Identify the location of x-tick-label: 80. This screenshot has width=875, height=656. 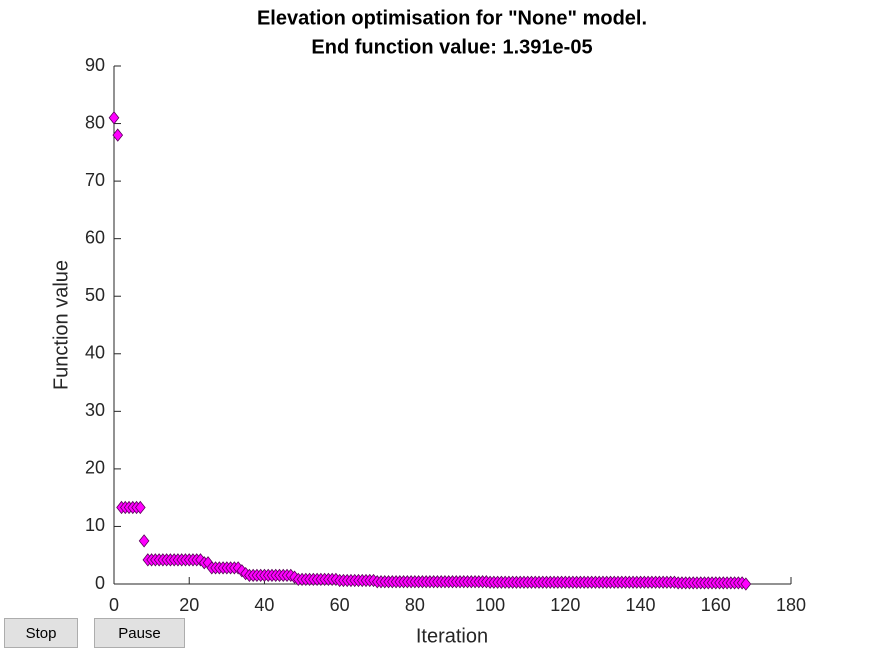
(415, 605).